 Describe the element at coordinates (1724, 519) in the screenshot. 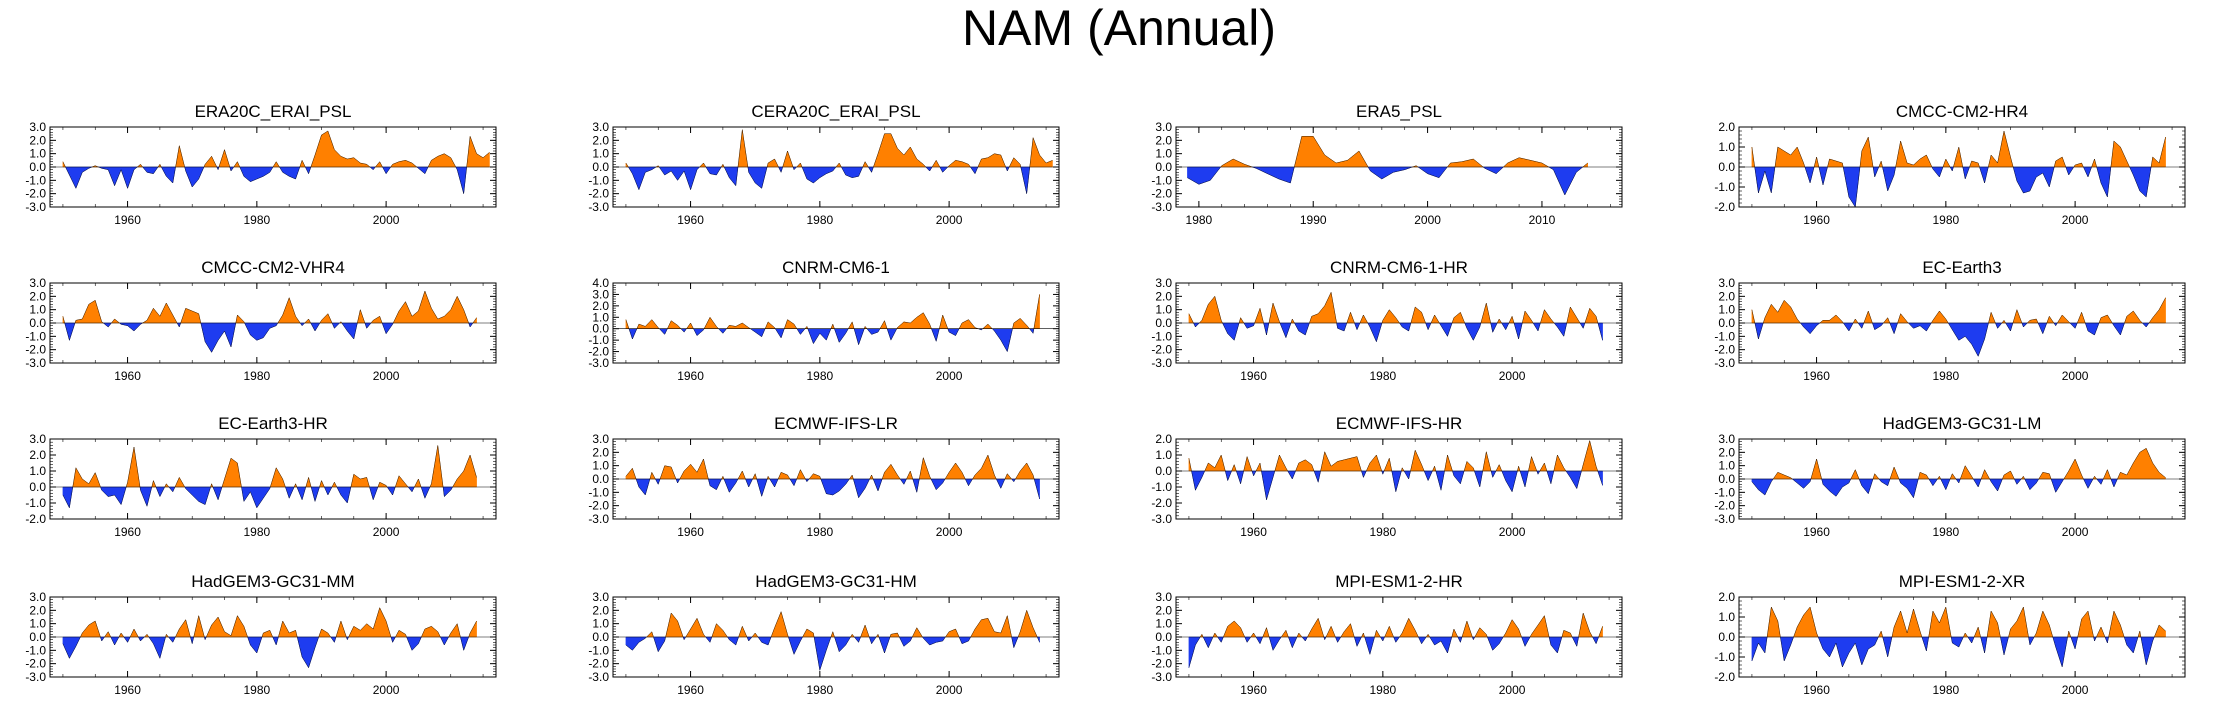

I see `y-tick-label: -3.0` at that location.